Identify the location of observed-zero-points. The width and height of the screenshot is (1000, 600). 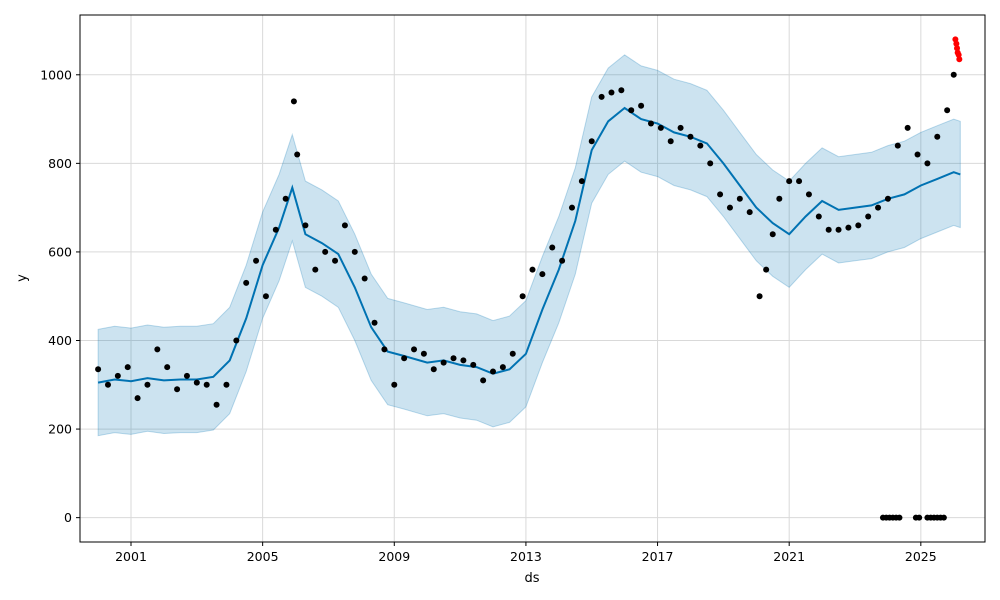
(913, 517).